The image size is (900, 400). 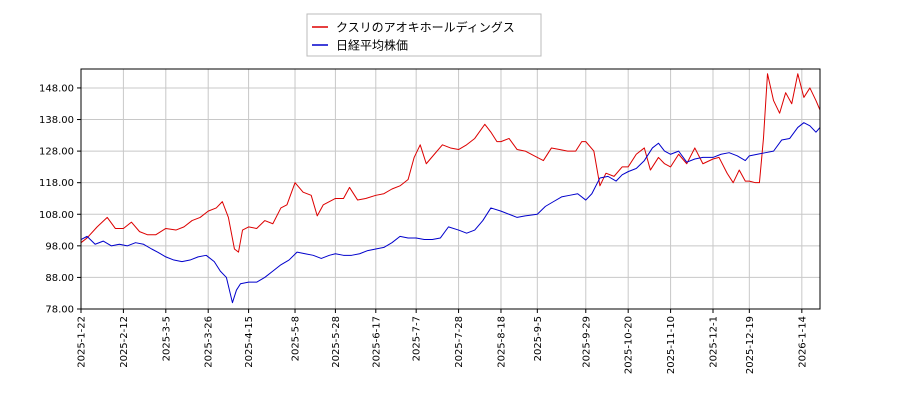 What do you see at coordinates (629, 345) in the screenshot?
I see `x-tick-label: 2025-10-20` at bounding box center [629, 345].